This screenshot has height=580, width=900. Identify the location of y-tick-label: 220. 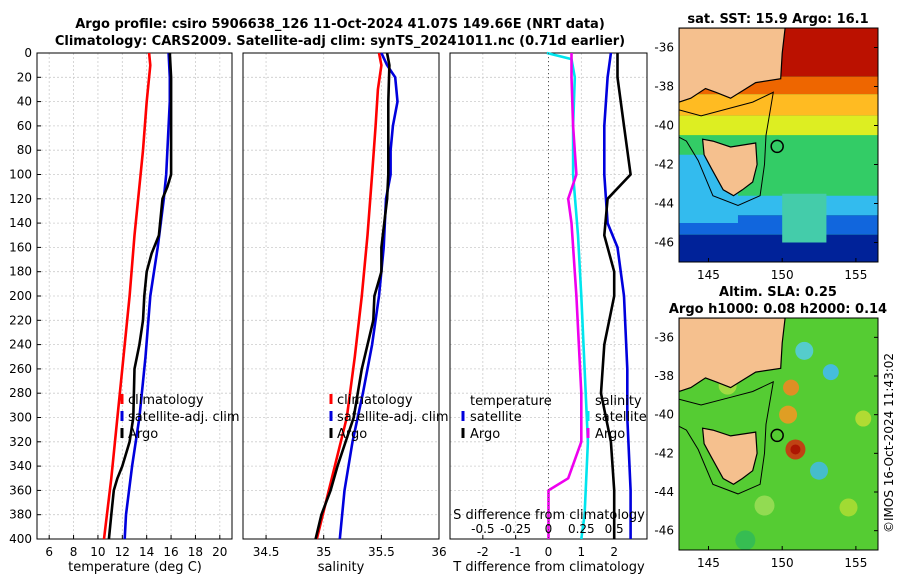
(20, 320).